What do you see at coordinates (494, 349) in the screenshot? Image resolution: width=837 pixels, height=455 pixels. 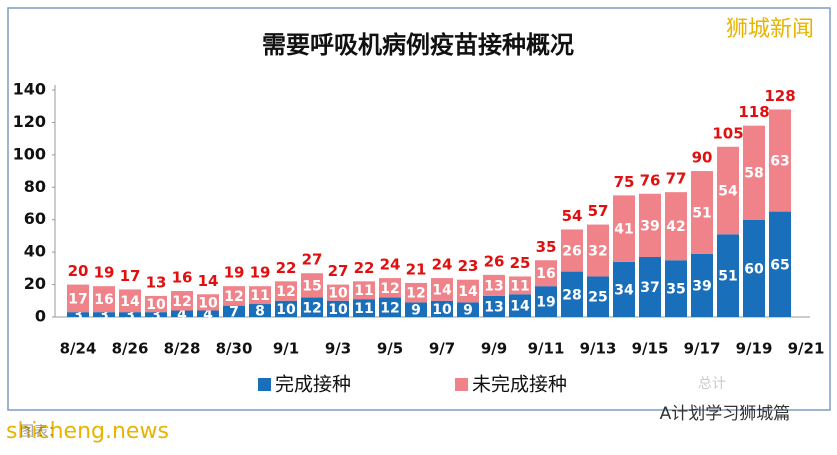 I see `x-tick-label: 9/9` at bounding box center [494, 349].